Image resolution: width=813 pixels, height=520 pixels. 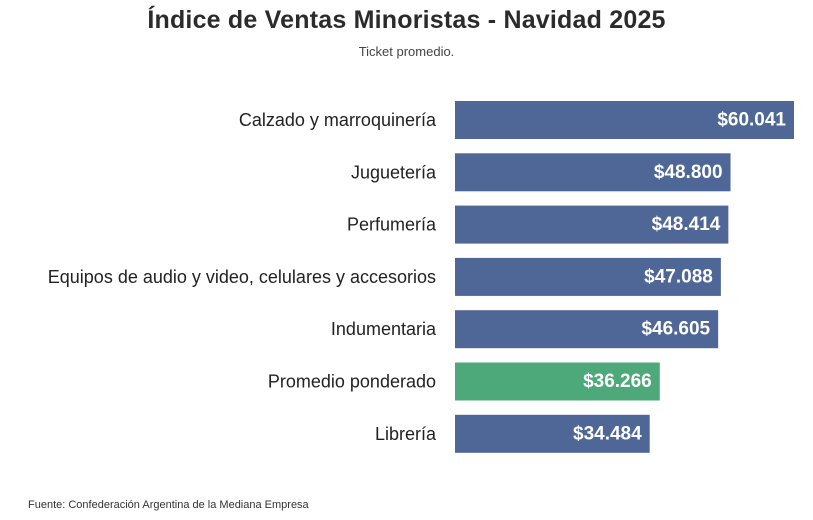 I want to click on category-label-1: Juguetería, so click(x=394, y=172).